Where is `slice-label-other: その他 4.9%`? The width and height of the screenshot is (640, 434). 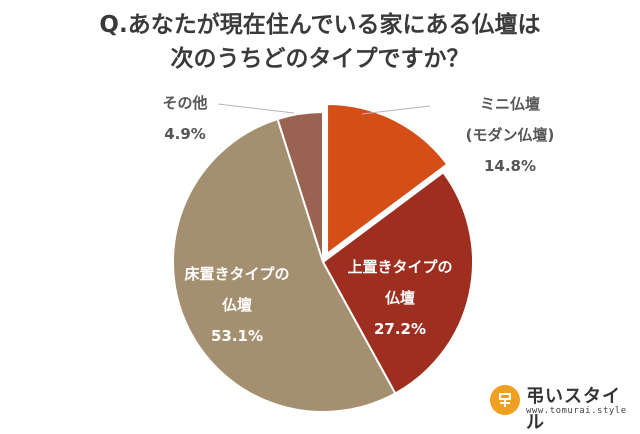
slice-label-other: その他 4.9% is located at coordinates (185, 119).